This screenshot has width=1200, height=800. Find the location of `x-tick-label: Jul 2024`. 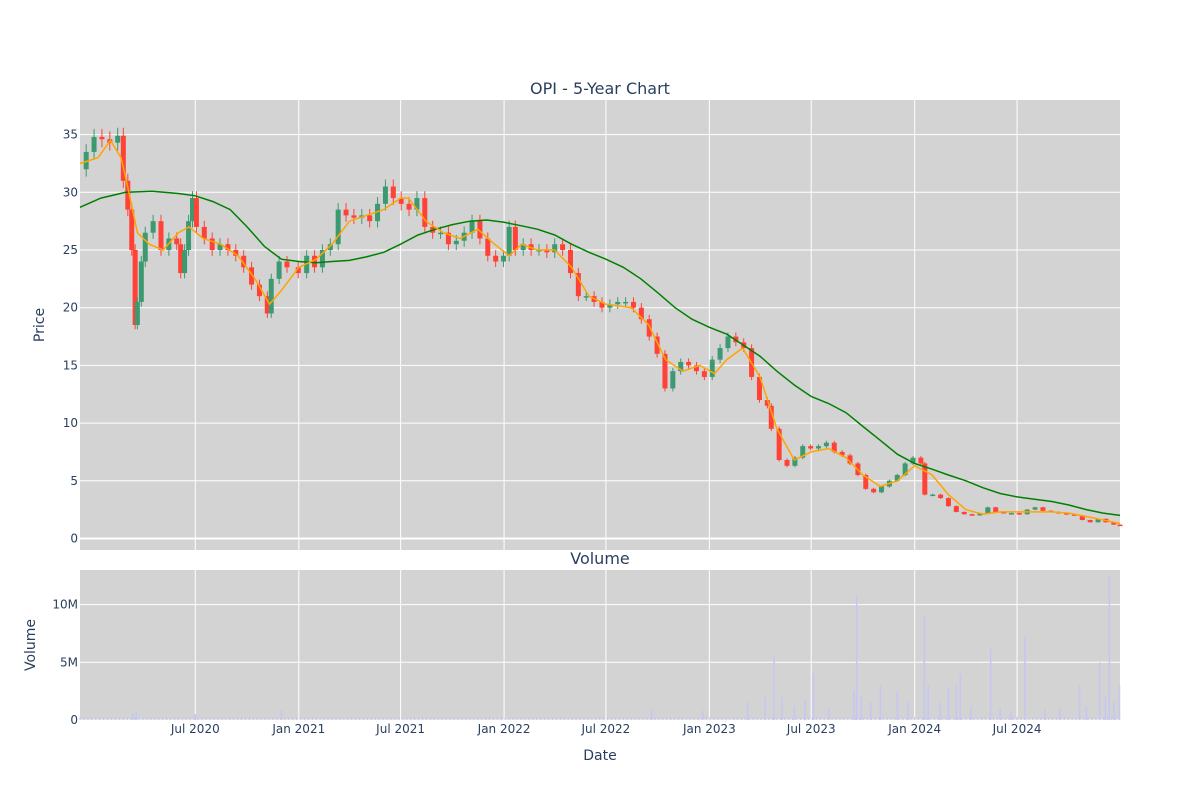

x-tick-label: Jul 2024 is located at coordinates (1017, 729).